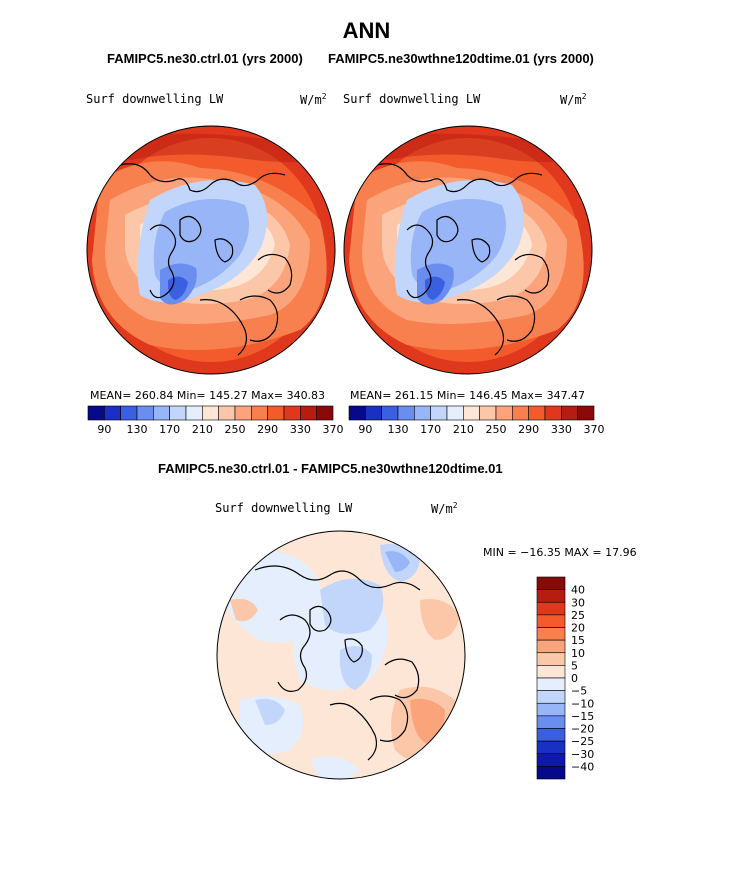 This screenshot has width=733, height=882. I want to click on right-variable-label: Surf downwelling LW, so click(412, 99).